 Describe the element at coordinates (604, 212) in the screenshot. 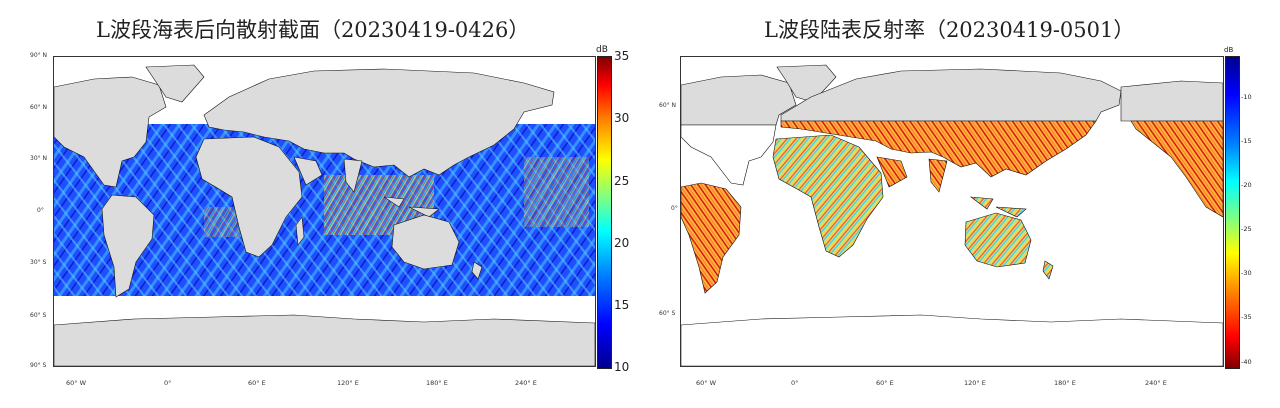

I see `left-colorbar` at that location.